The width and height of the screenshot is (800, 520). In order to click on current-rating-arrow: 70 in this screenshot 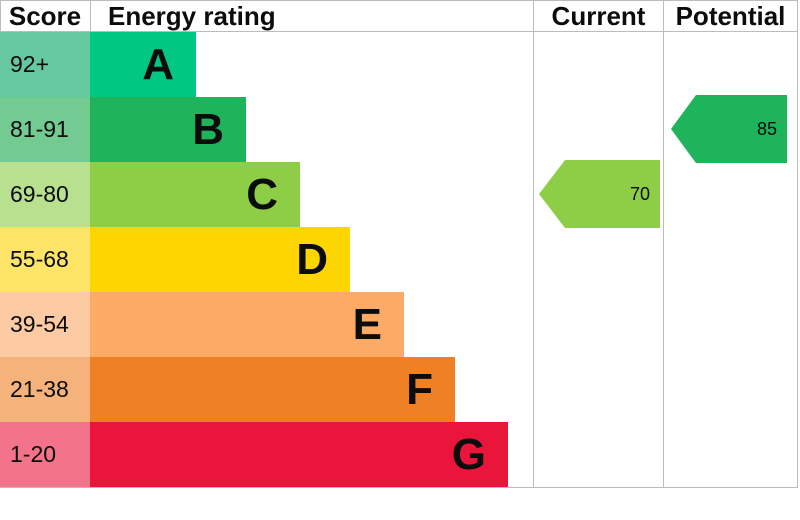, I will do `click(599, 194)`.